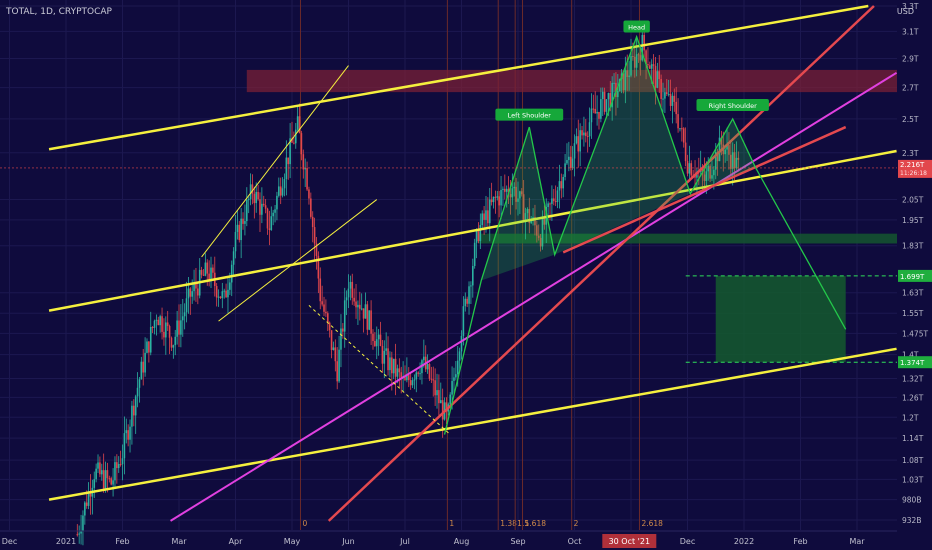  Describe the element at coordinates (913, 173) in the screenshot. I see `countdown-label: 11:26:18` at that location.